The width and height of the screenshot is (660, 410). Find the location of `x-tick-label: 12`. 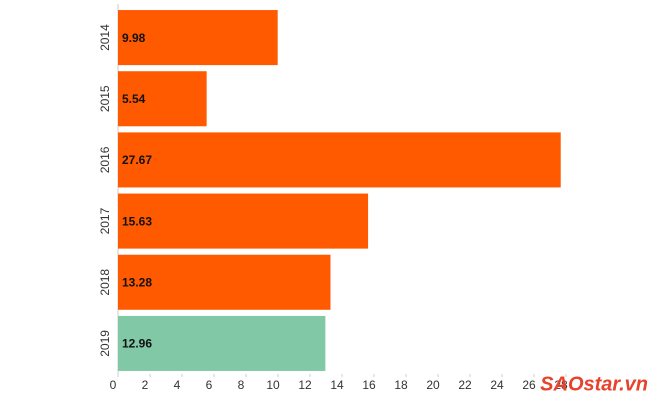

x-tick-label: 12 is located at coordinates (305, 385).